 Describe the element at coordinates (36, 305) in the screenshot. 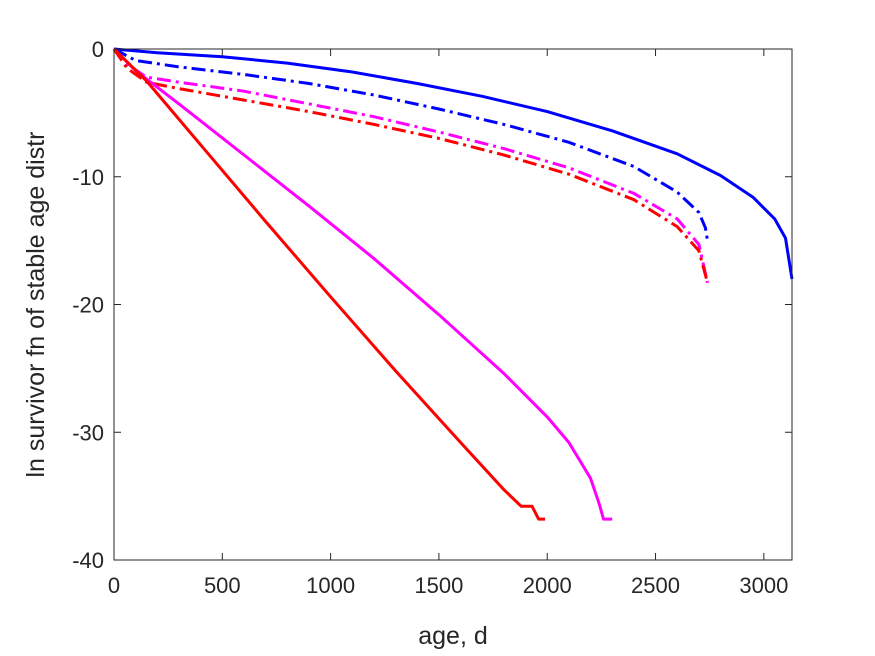

I see `y-axis-label: ln survivor fn of stable age distr` at that location.